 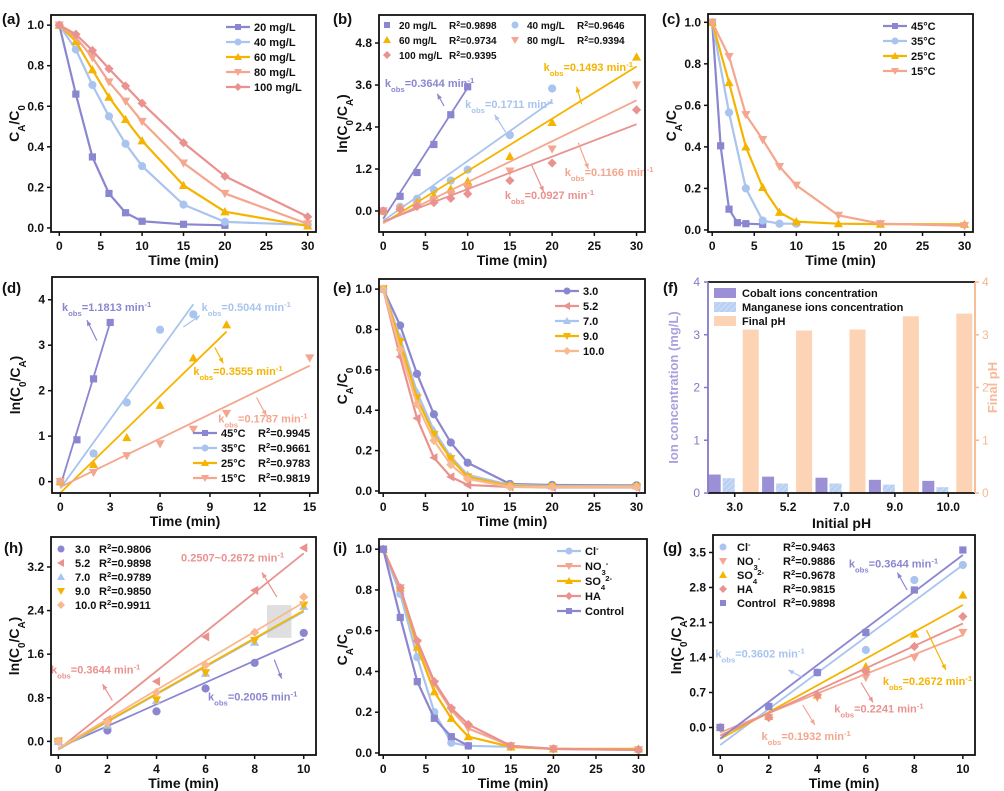 I want to click on legend-label: 9.0, so click(x=82, y=592).